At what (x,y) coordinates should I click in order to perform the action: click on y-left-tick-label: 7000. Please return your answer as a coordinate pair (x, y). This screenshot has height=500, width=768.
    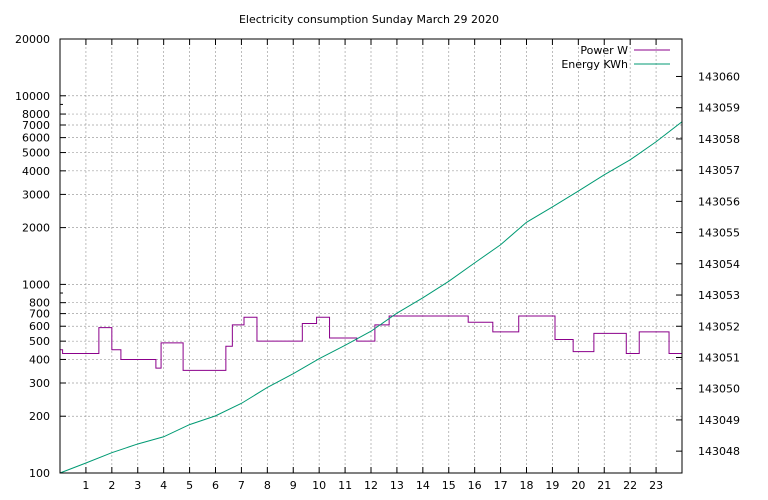
    Looking at the image, I should click on (36, 125).